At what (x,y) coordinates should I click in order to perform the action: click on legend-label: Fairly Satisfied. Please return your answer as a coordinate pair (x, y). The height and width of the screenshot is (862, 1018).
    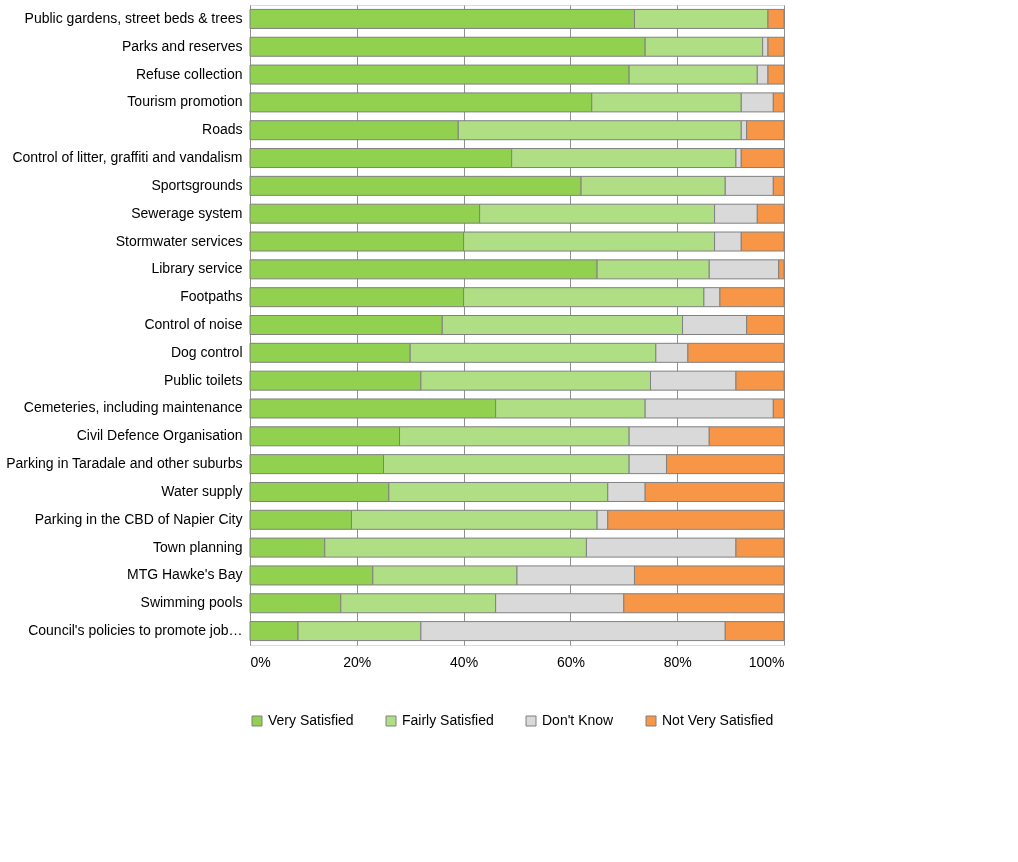
    Looking at the image, I should click on (448, 720).